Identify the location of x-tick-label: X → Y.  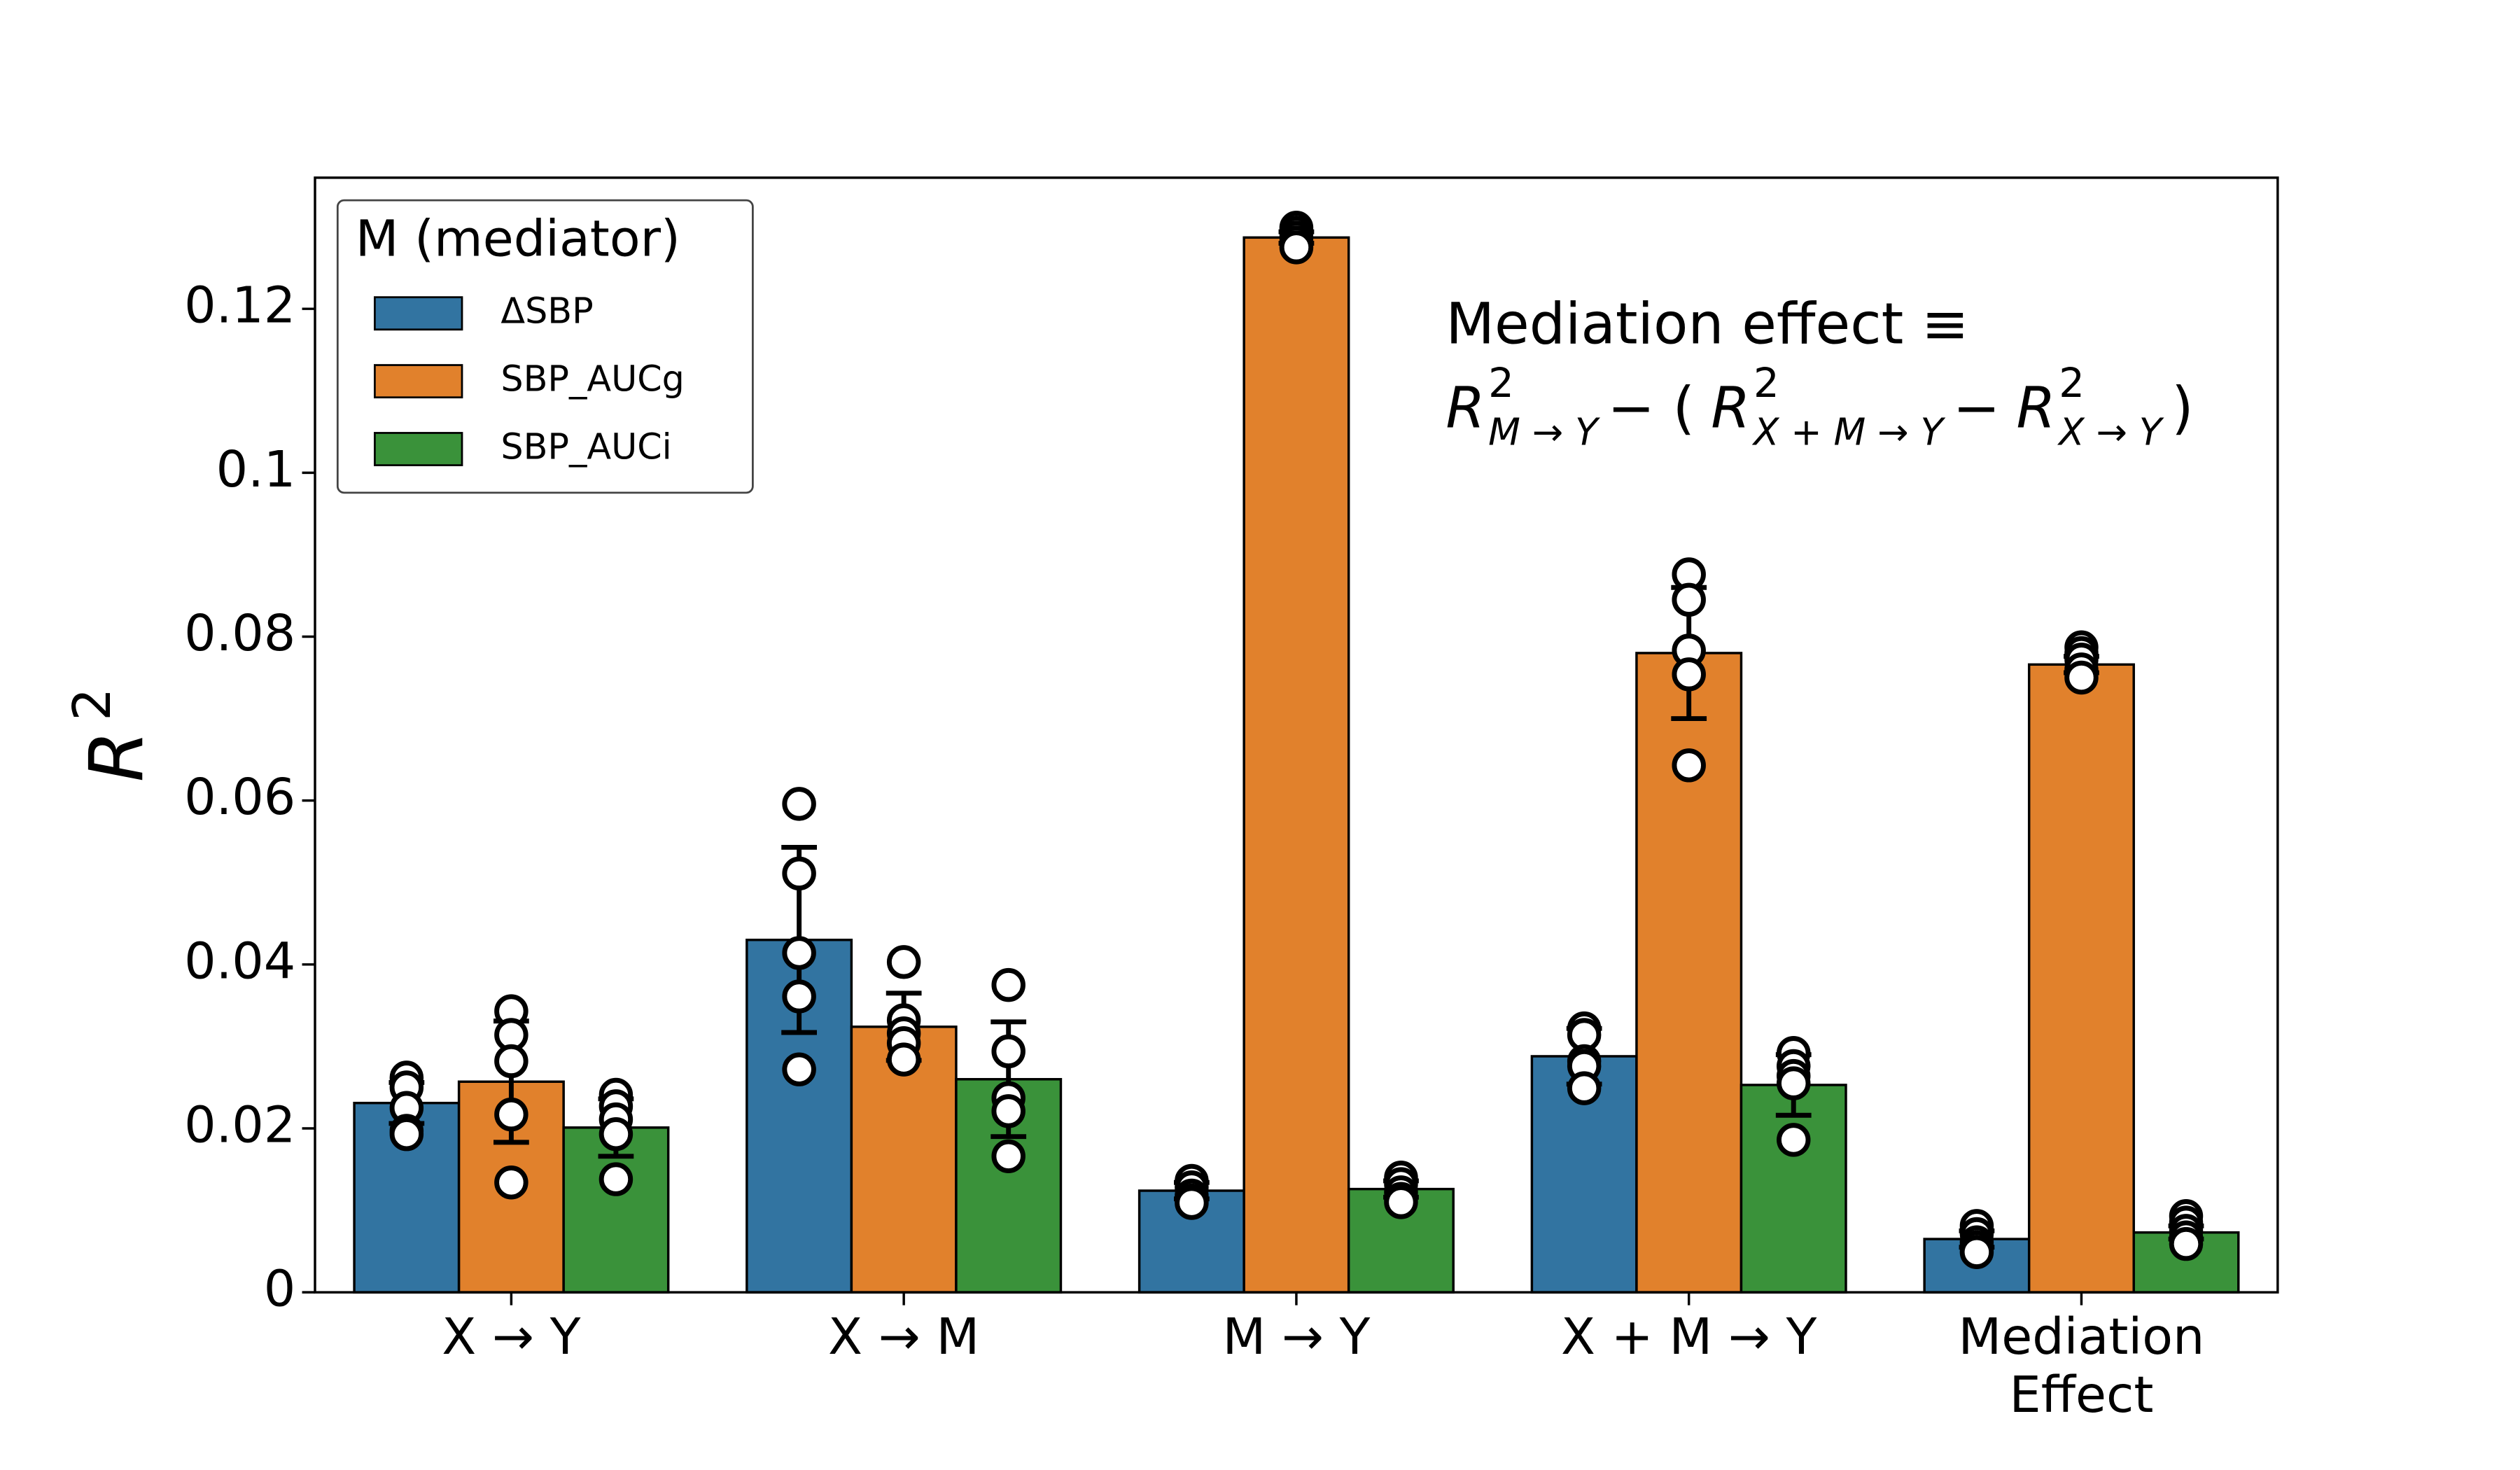
(511, 1337).